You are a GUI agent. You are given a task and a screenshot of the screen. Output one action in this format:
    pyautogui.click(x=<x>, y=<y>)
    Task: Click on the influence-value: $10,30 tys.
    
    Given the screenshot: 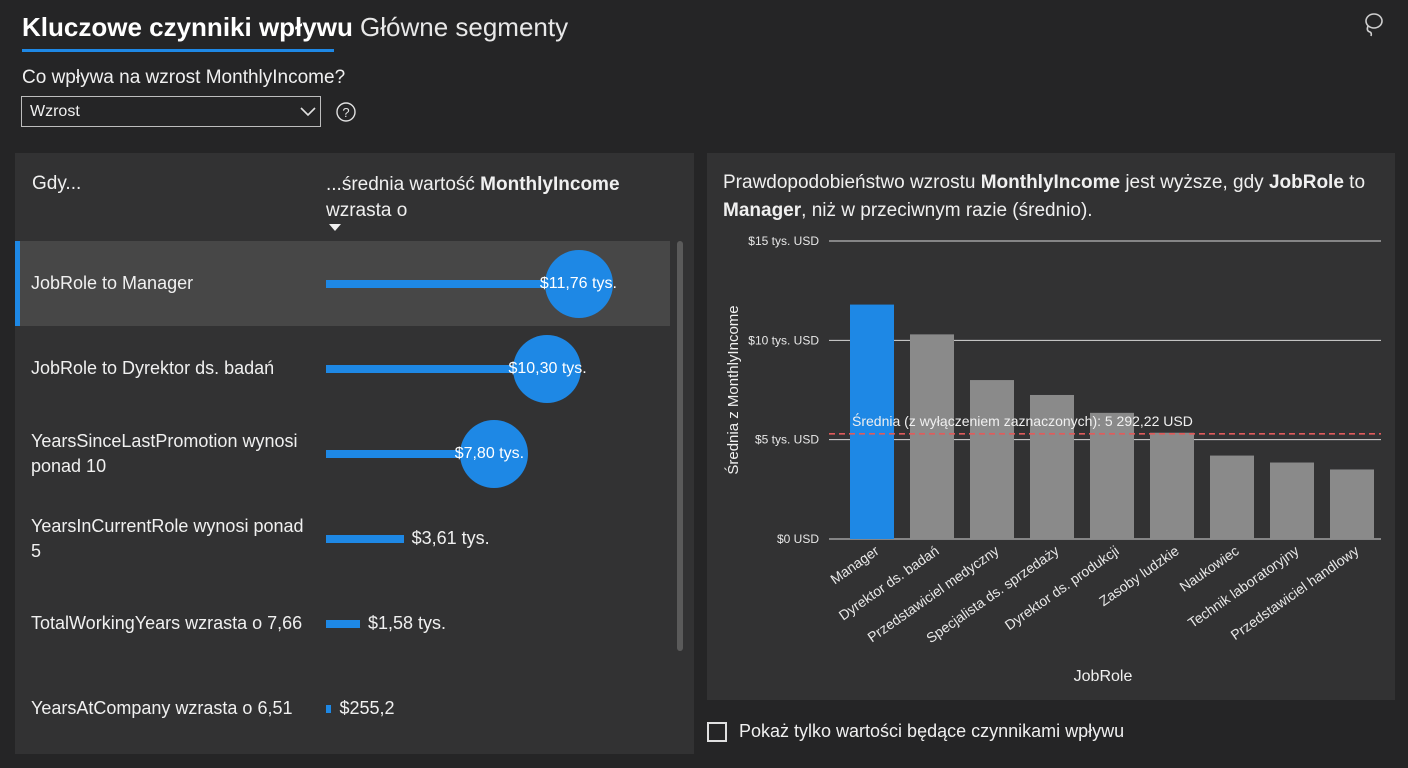 What is the action you would take?
    pyautogui.click(x=547, y=368)
    